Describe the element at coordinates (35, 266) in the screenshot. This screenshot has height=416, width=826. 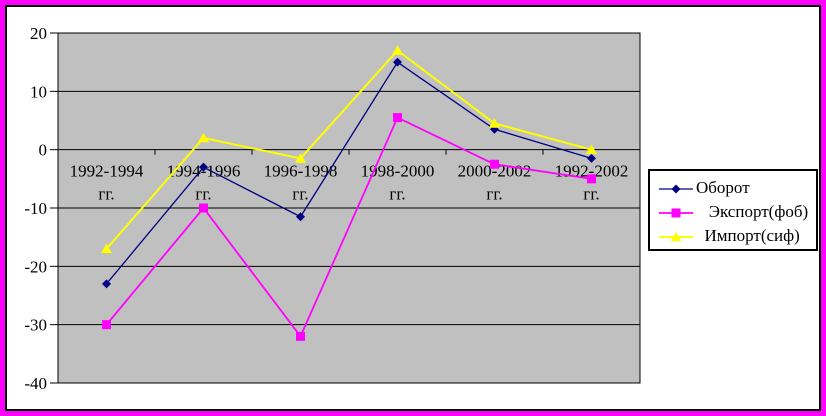
I see `y-axis-tick-label: -20` at that location.